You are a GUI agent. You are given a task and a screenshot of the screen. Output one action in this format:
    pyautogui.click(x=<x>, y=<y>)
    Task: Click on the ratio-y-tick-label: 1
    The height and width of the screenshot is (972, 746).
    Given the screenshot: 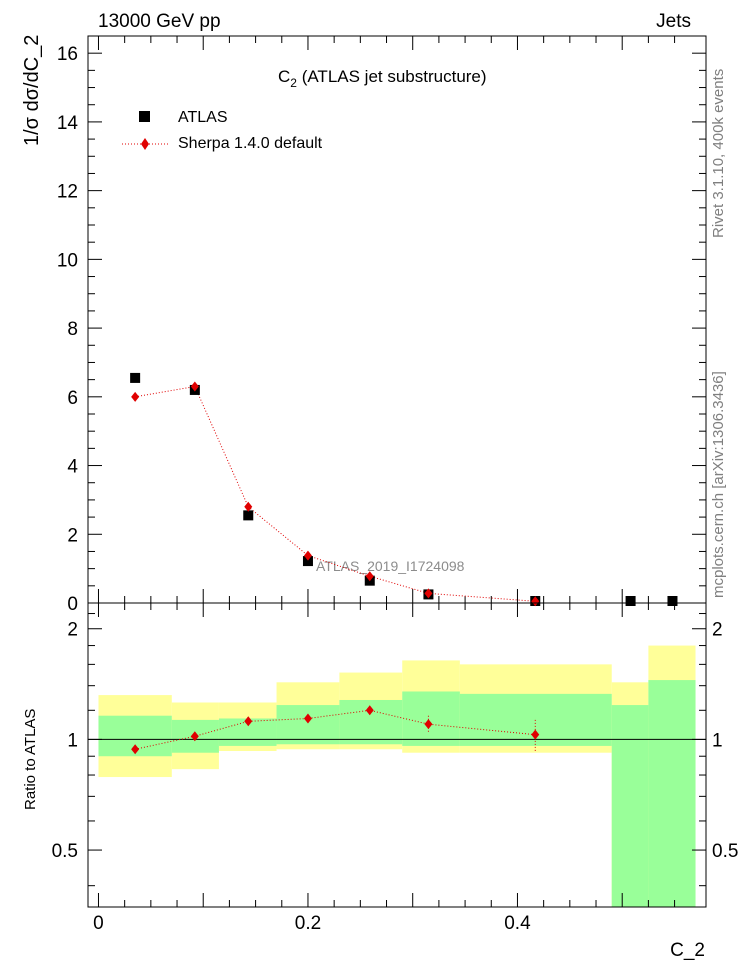 What is the action you would take?
    pyautogui.click(x=72, y=740)
    